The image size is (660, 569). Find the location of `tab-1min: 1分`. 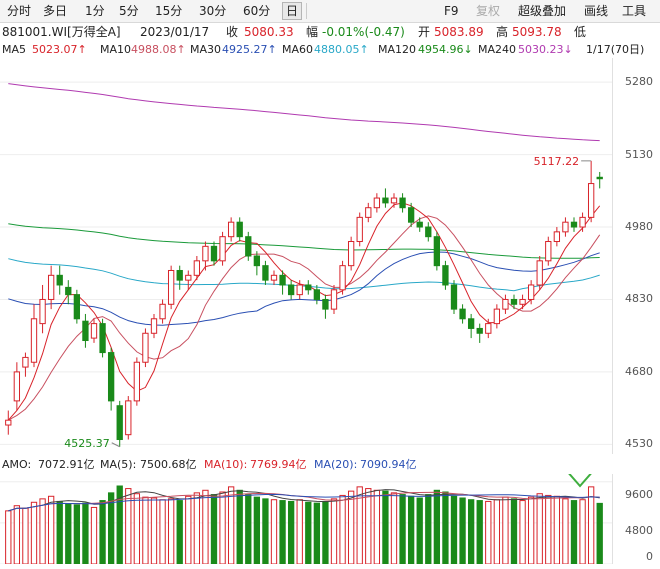

tab-1min: 1分 is located at coordinates (95, 11).